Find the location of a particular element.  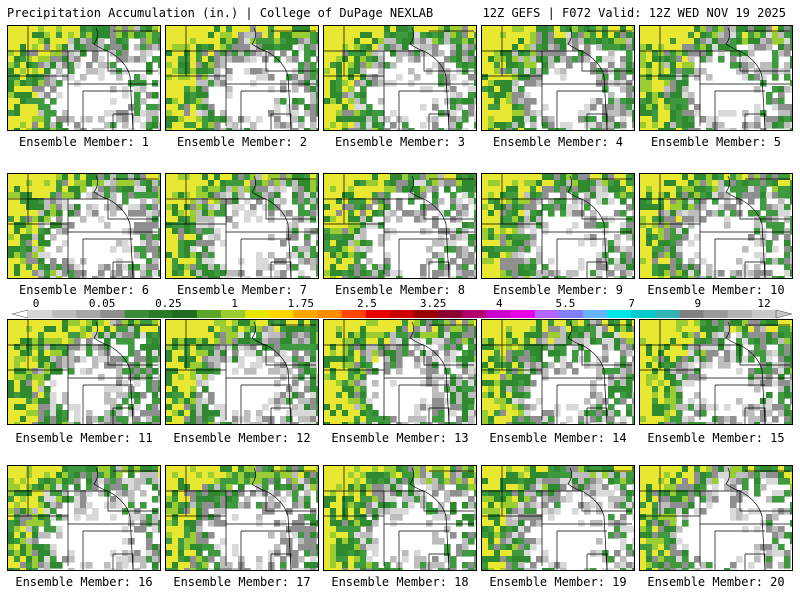

colorbar-tick-label: 1.75 is located at coordinates (300, 303).